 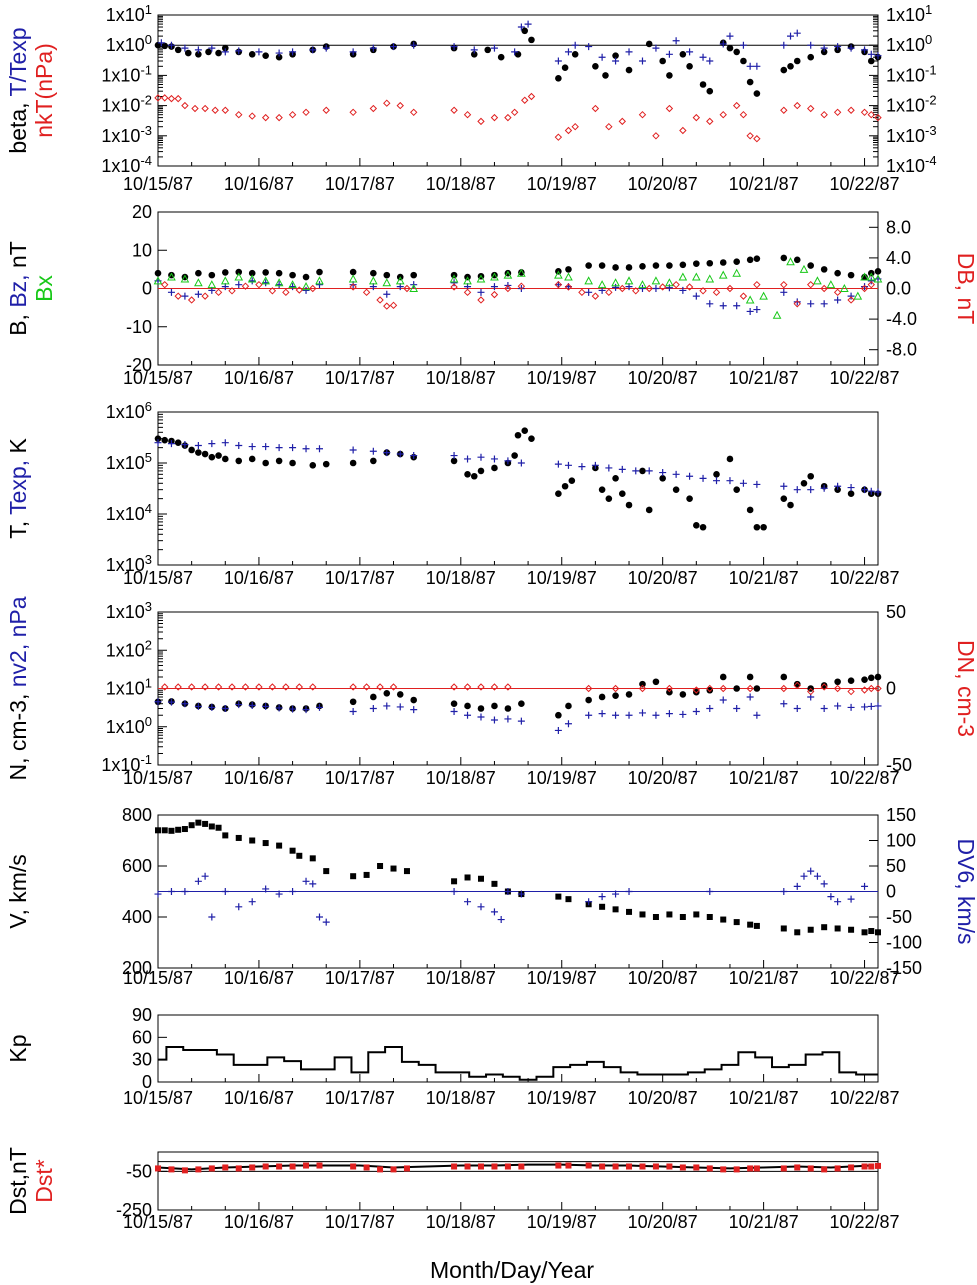 I want to click on beta-rtick-label: 1x10⁻⁴, so click(x=911, y=164).